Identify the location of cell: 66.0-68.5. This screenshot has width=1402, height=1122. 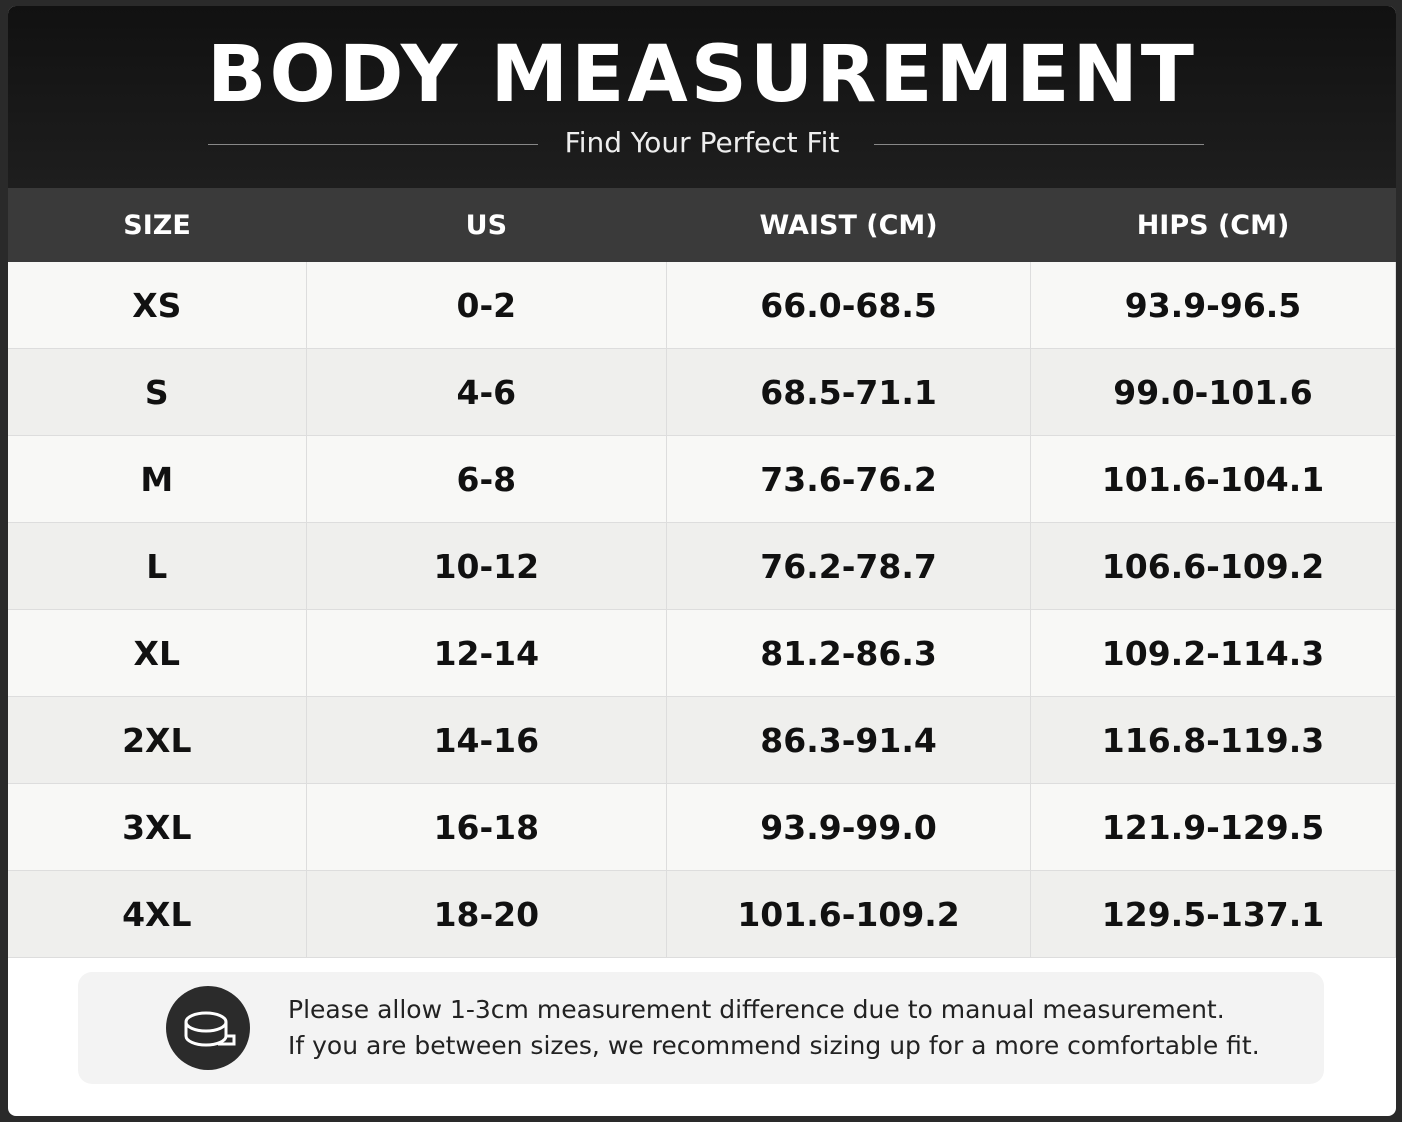
(849, 305).